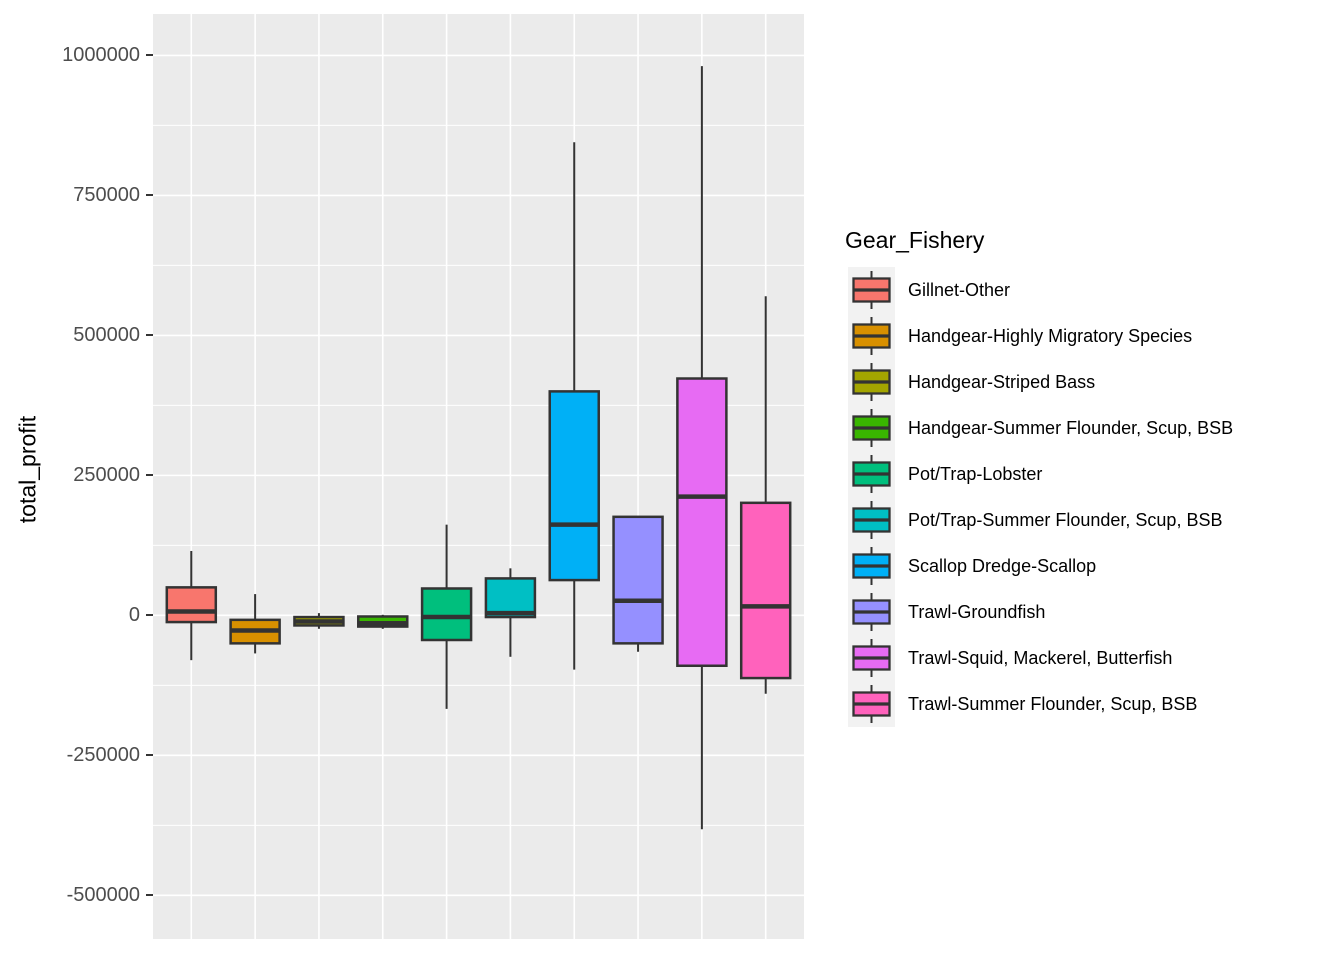  I want to click on legend-item: Handgear-Summer Flounder, Scup, BSB, so click(1040, 428).